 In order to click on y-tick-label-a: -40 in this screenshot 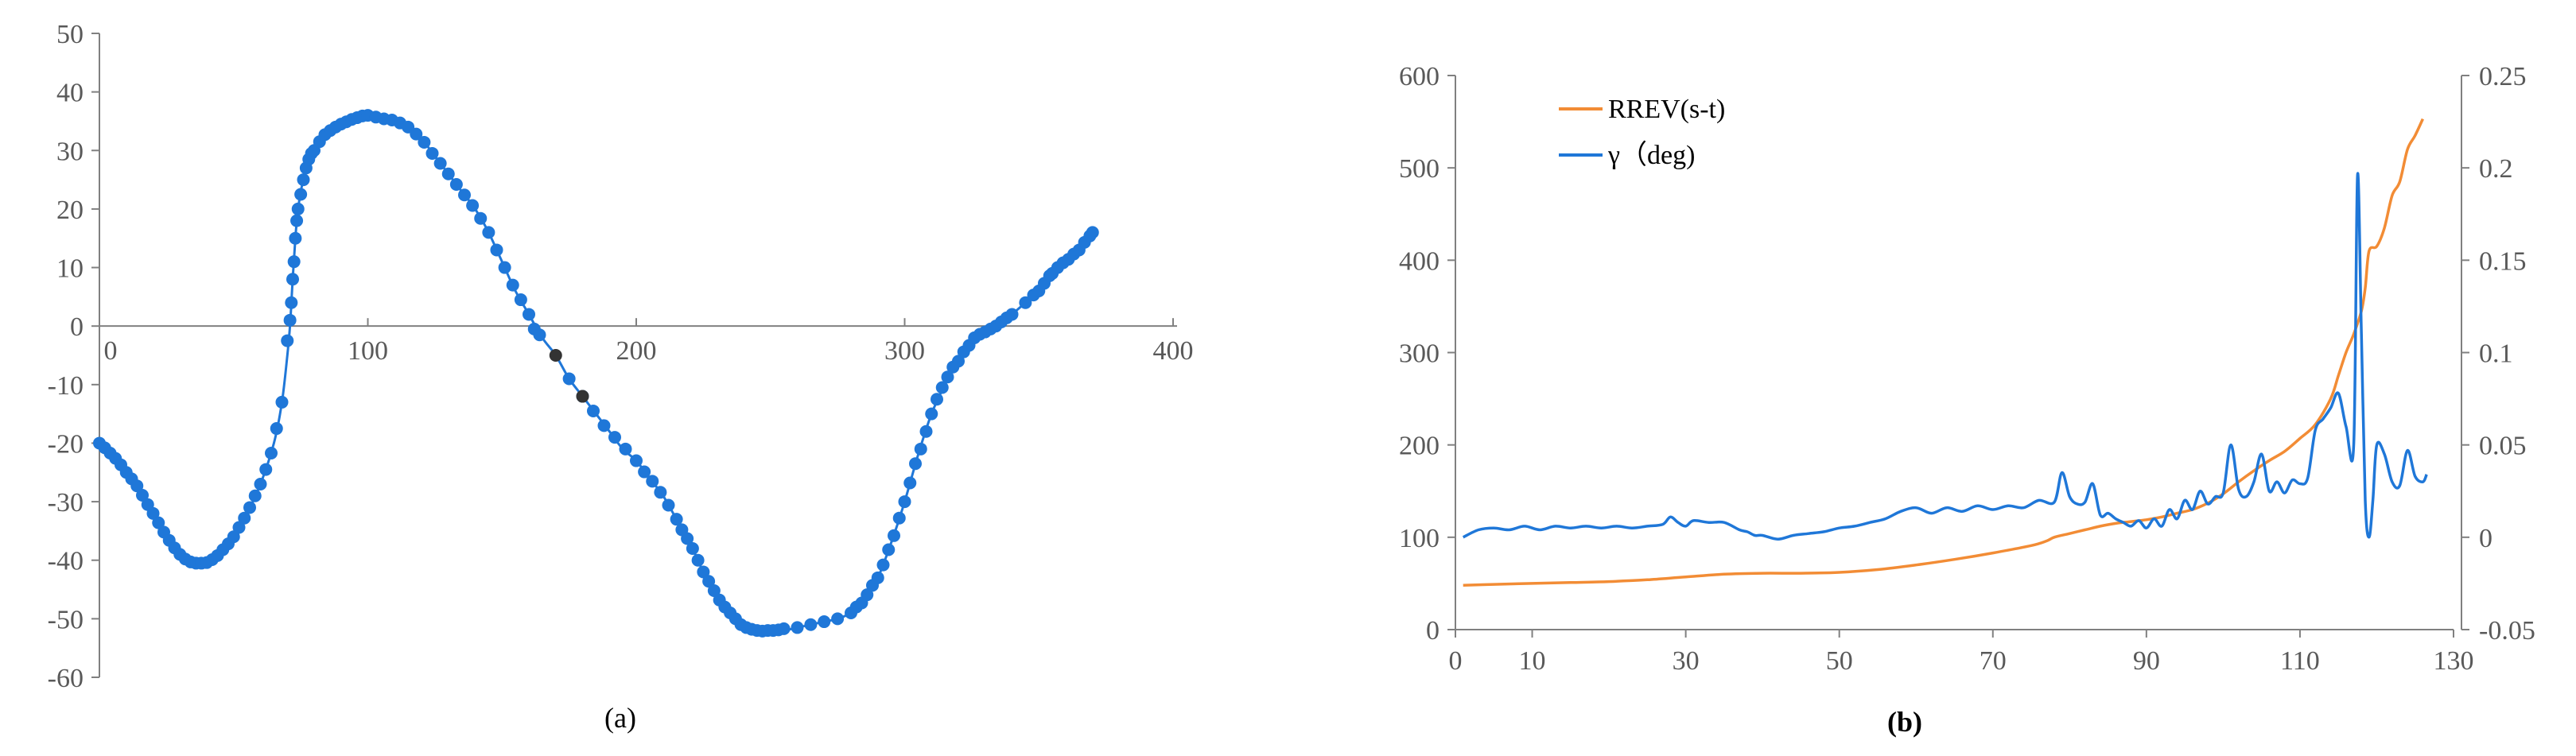, I will do `click(66, 561)`.